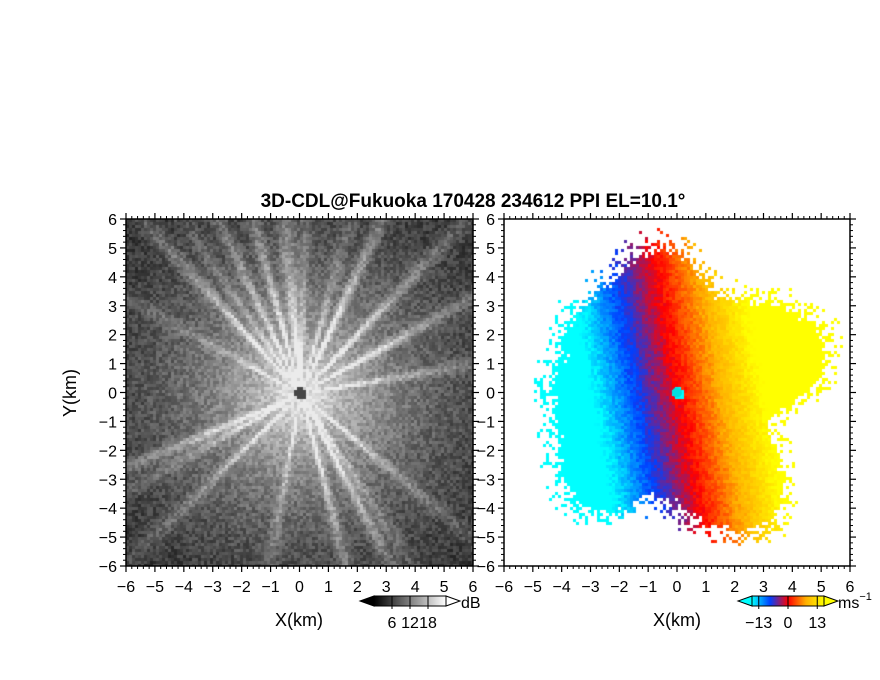 The height and width of the screenshot is (680, 880). I want to click on left-xtick-label: 6, so click(473, 587).